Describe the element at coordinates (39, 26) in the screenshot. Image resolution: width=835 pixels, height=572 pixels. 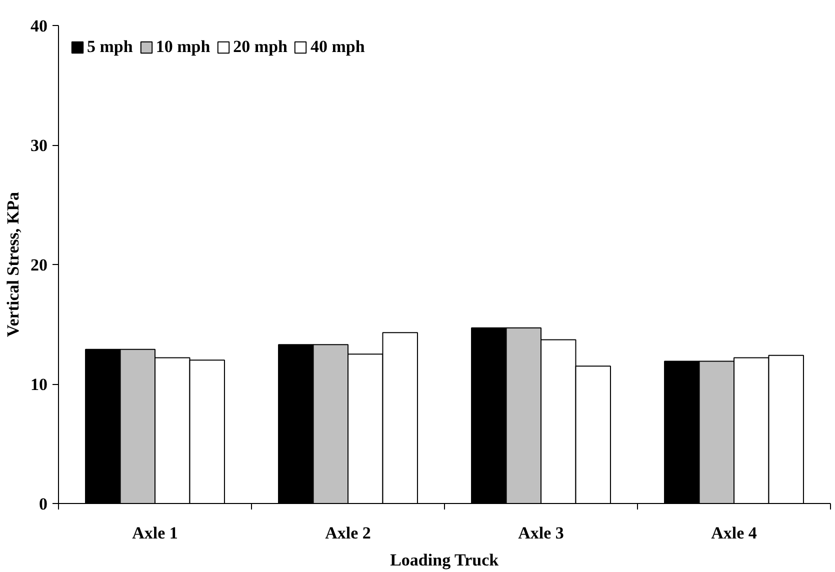
I see `y-tick-label: 40` at that location.